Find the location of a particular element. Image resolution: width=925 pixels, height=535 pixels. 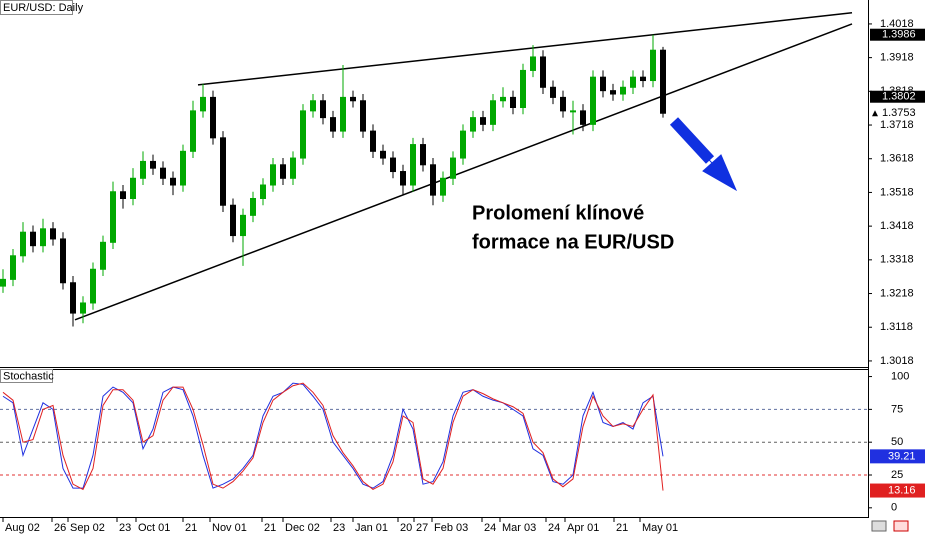

x-tick-label: Oct 01 is located at coordinates (154, 528).